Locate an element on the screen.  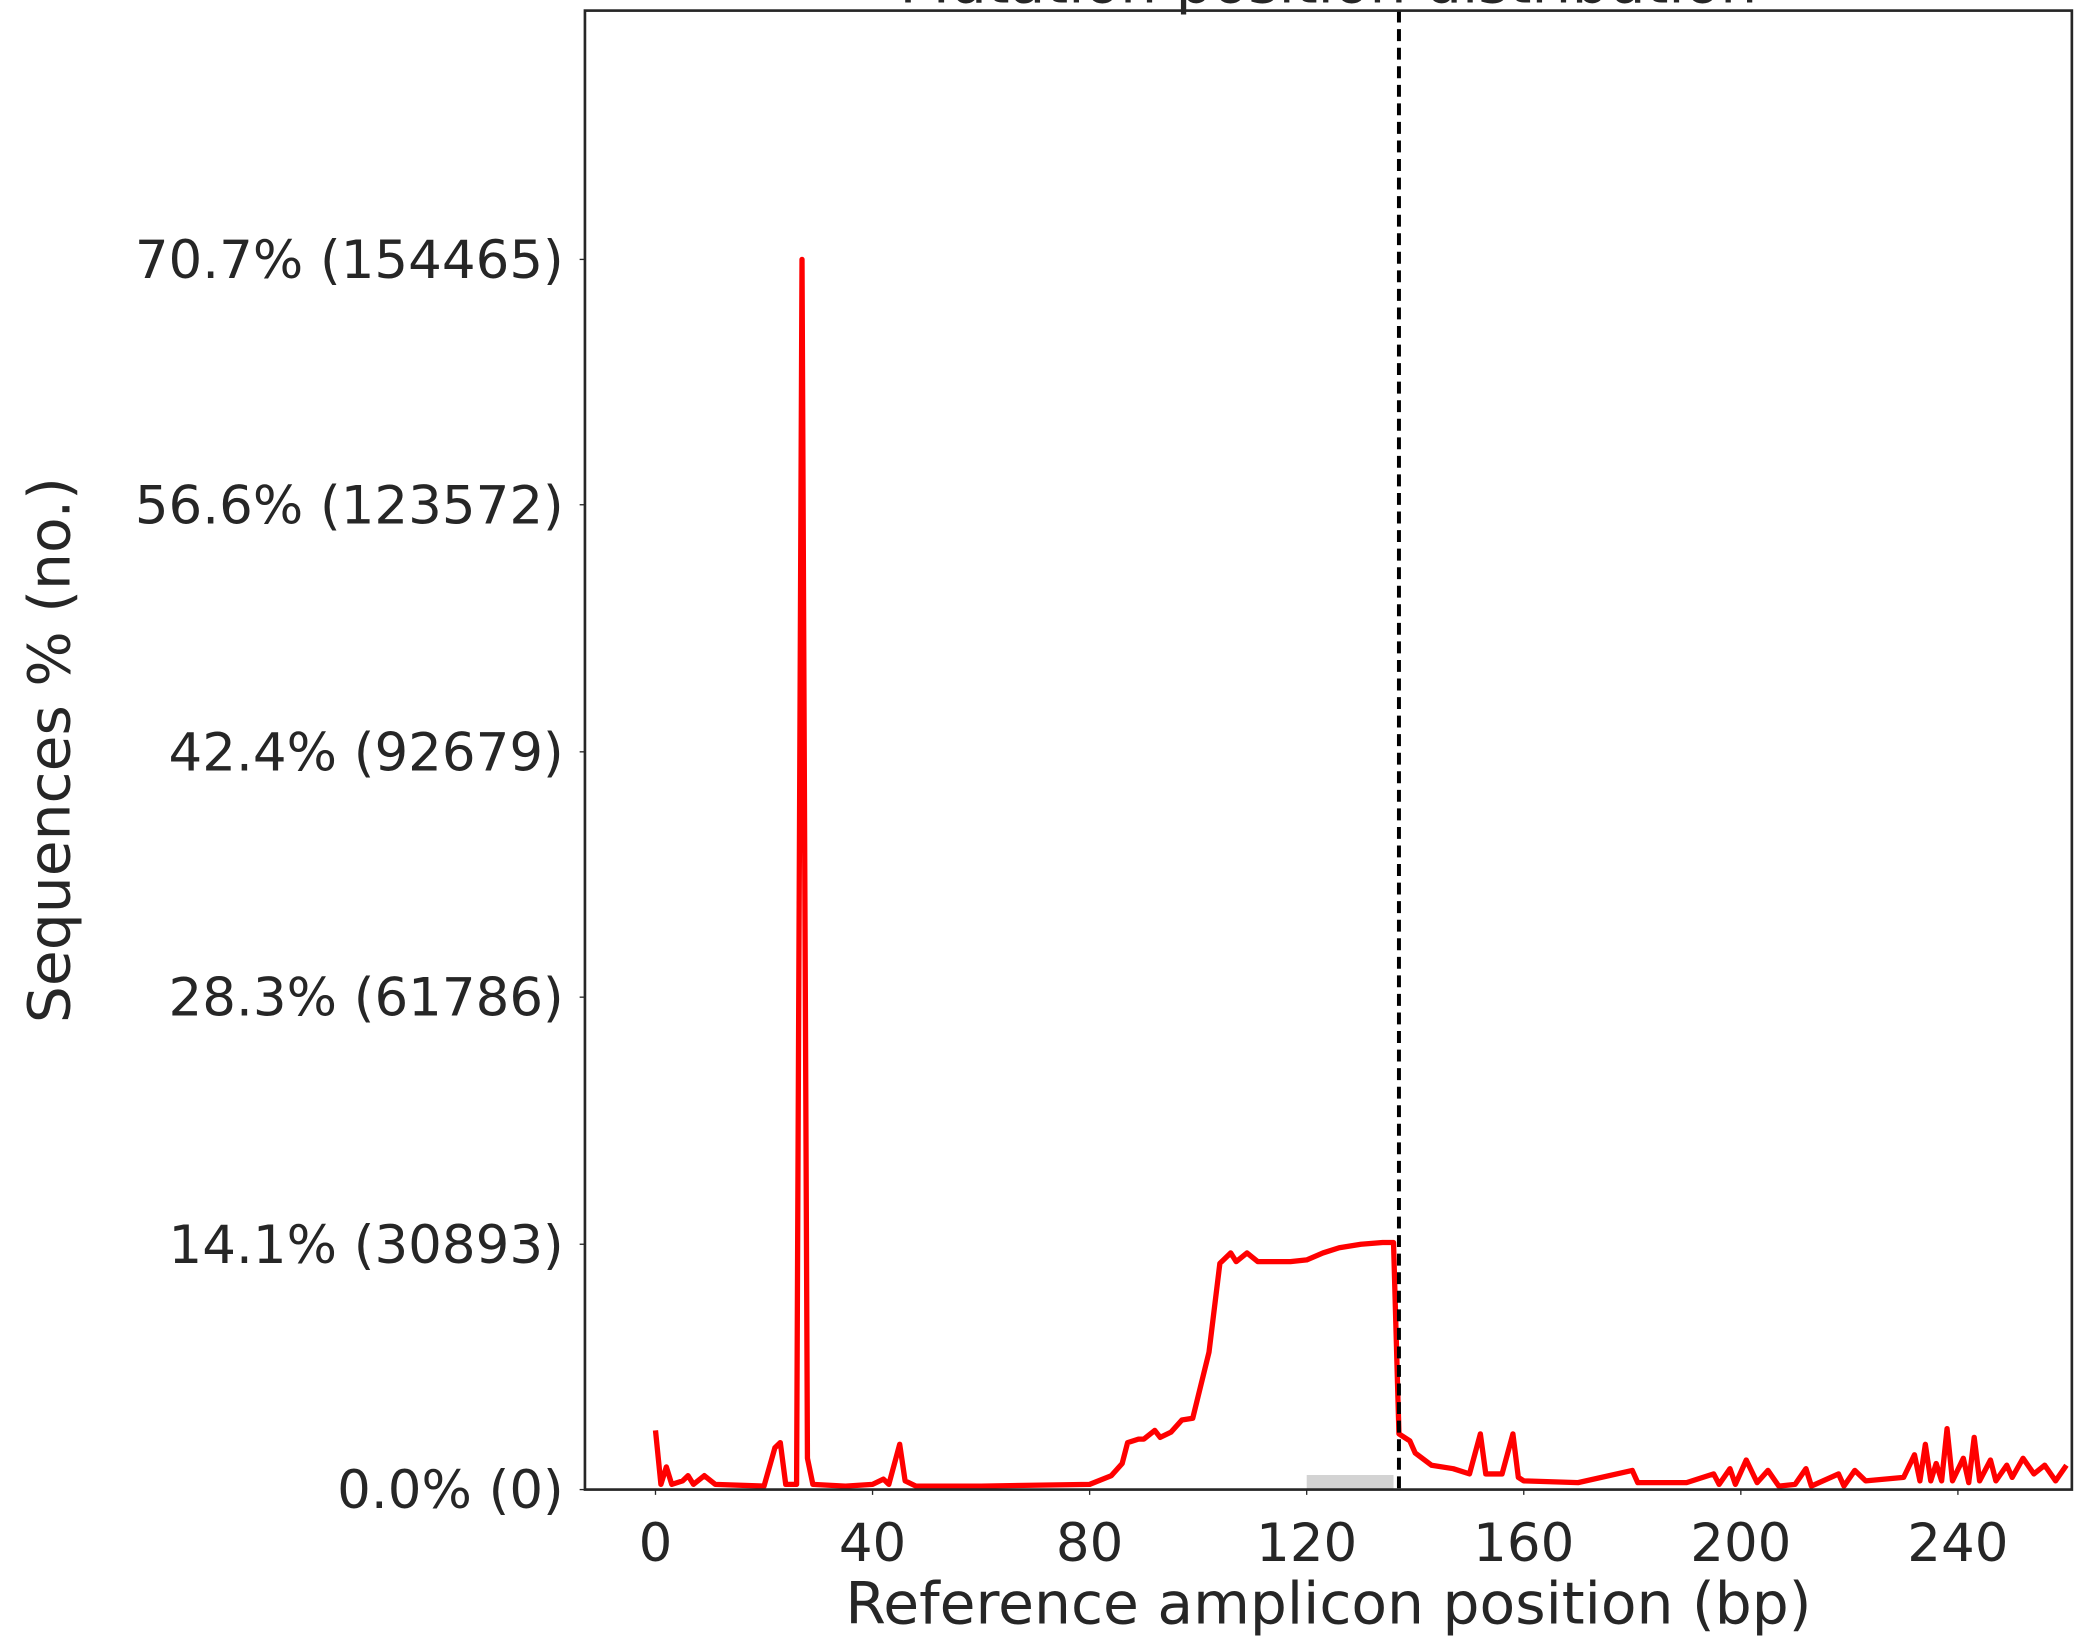
x-tick-label: 240 is located at coordinates (1957, 1543).